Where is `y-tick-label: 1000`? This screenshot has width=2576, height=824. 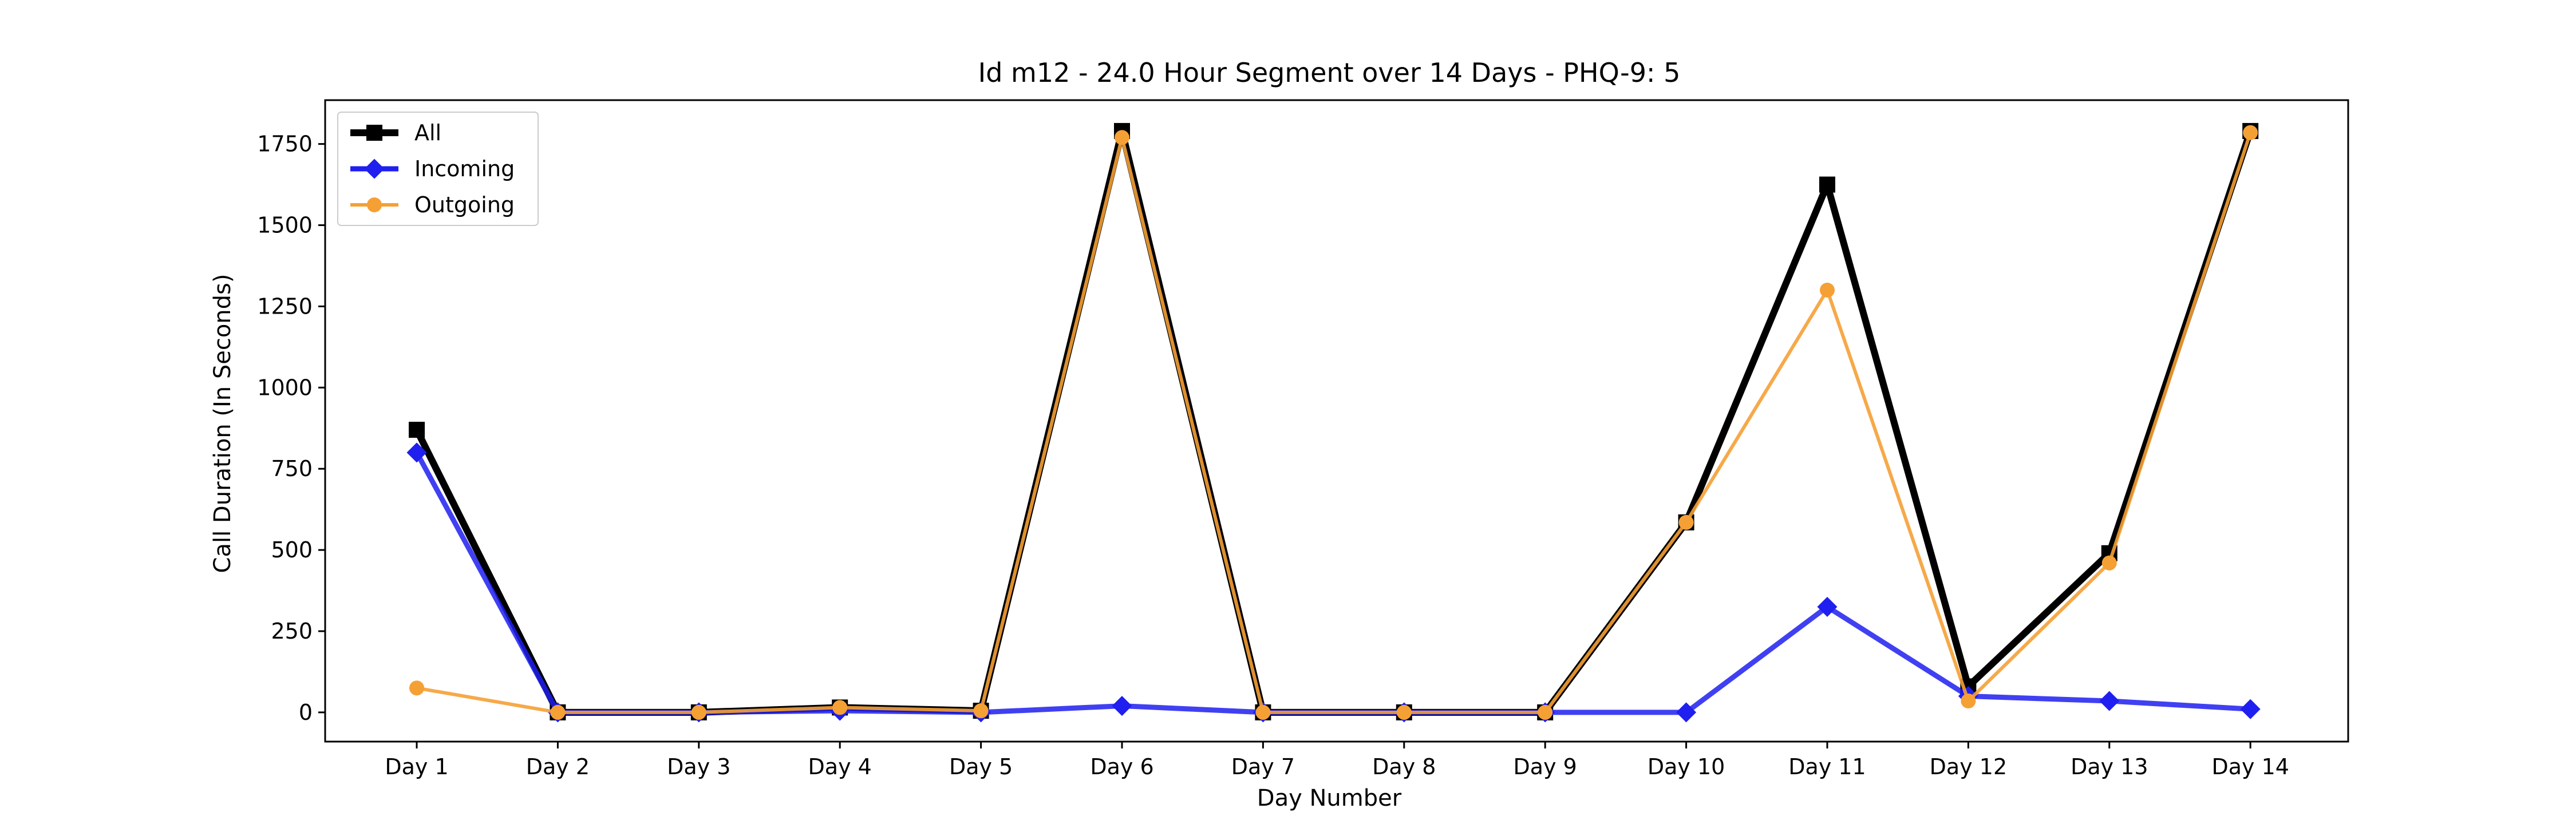
y-tick-label: 1000 is located at coordinates (285, 387).